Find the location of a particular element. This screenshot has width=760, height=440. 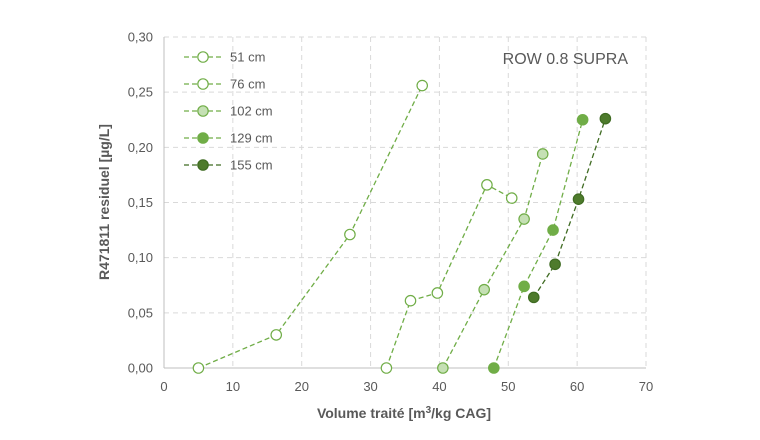

legend-entry: 129 cm is located at coordinates (228, 138).